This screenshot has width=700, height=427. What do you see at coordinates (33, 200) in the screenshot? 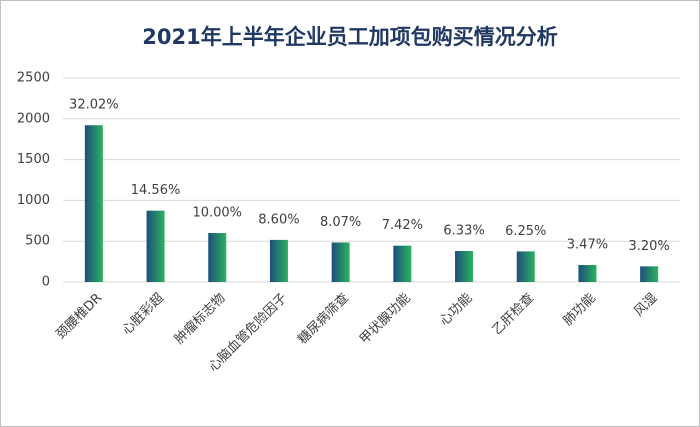
I see `y-tick-label: 1000` at bounding box center [33, 200].